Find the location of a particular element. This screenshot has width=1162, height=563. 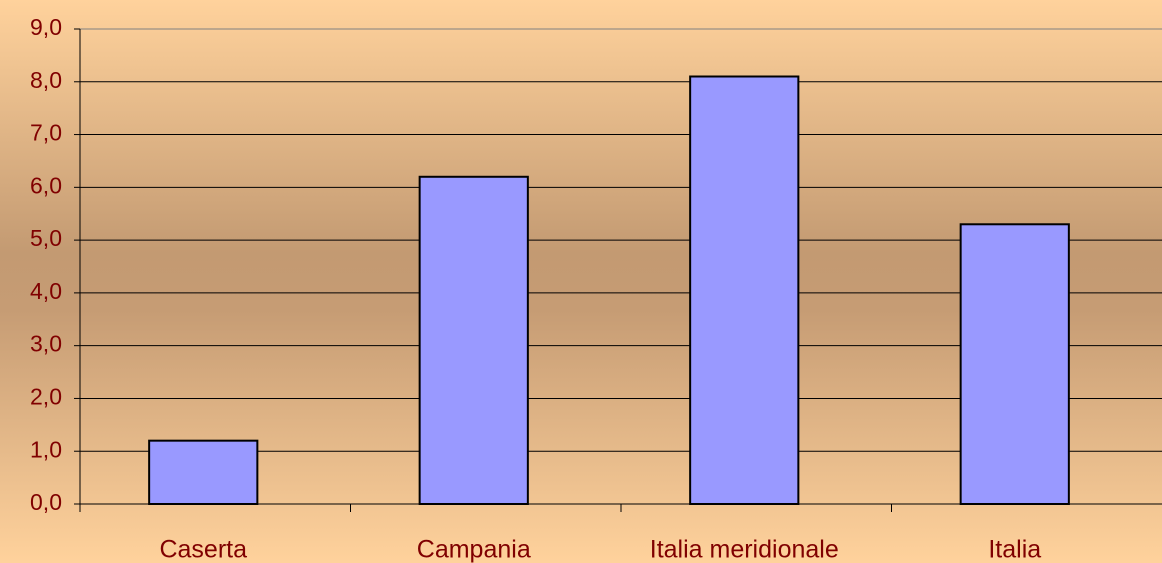

x-tick-label: Italia is located at coordinates (1014, 549).